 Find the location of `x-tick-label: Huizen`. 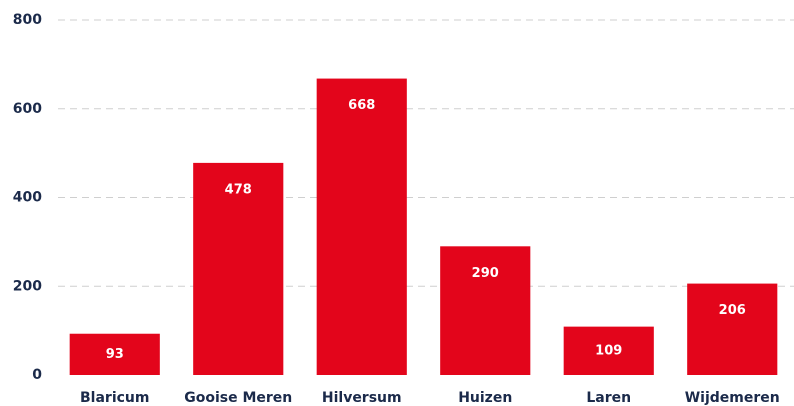

x-tick-label: Huizen is located at coordinates (485, 398).